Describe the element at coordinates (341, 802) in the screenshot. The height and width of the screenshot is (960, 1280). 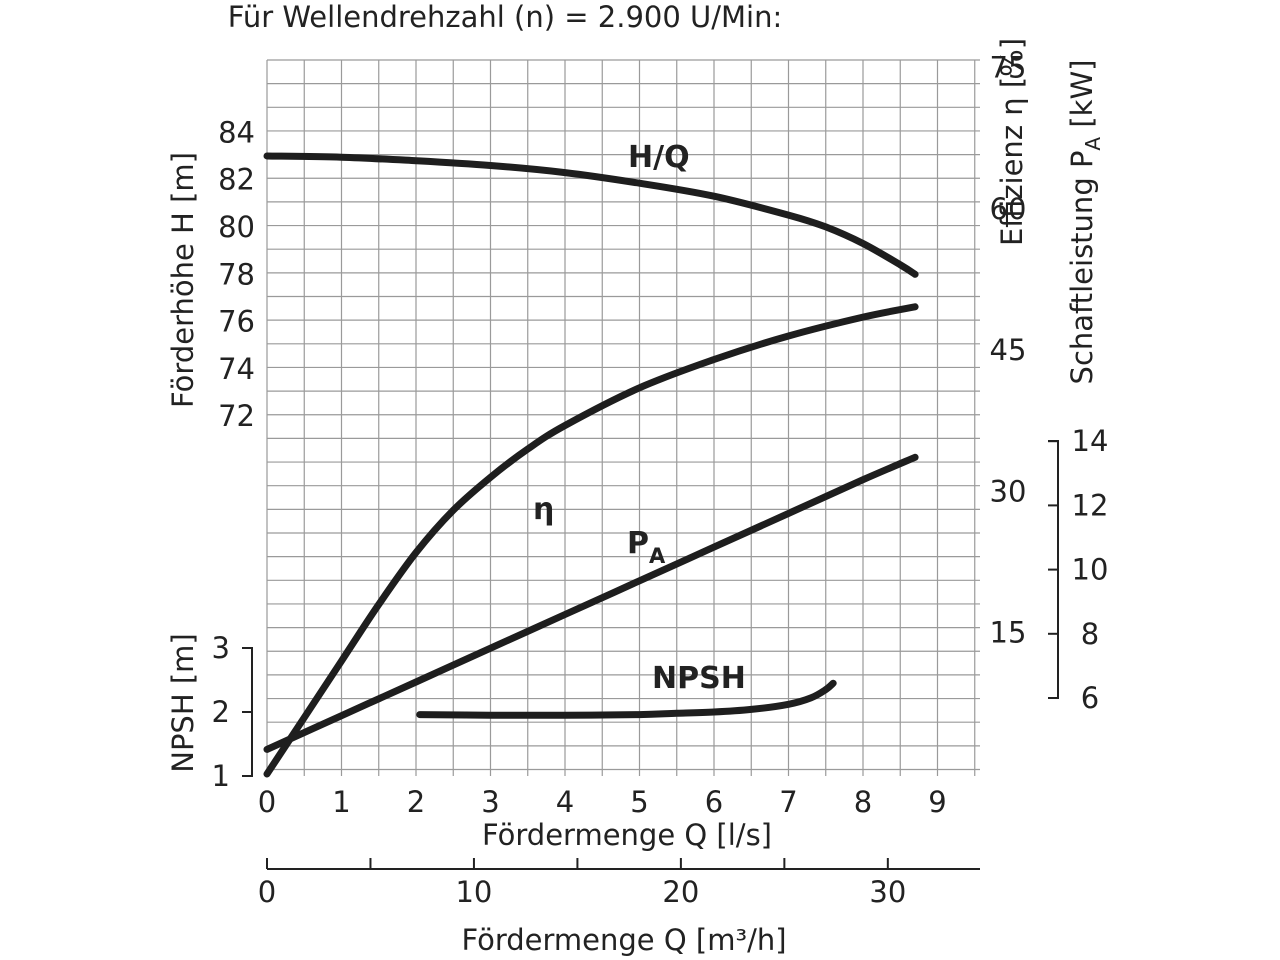
I see `x-axis-tick-label: 1` at that location.